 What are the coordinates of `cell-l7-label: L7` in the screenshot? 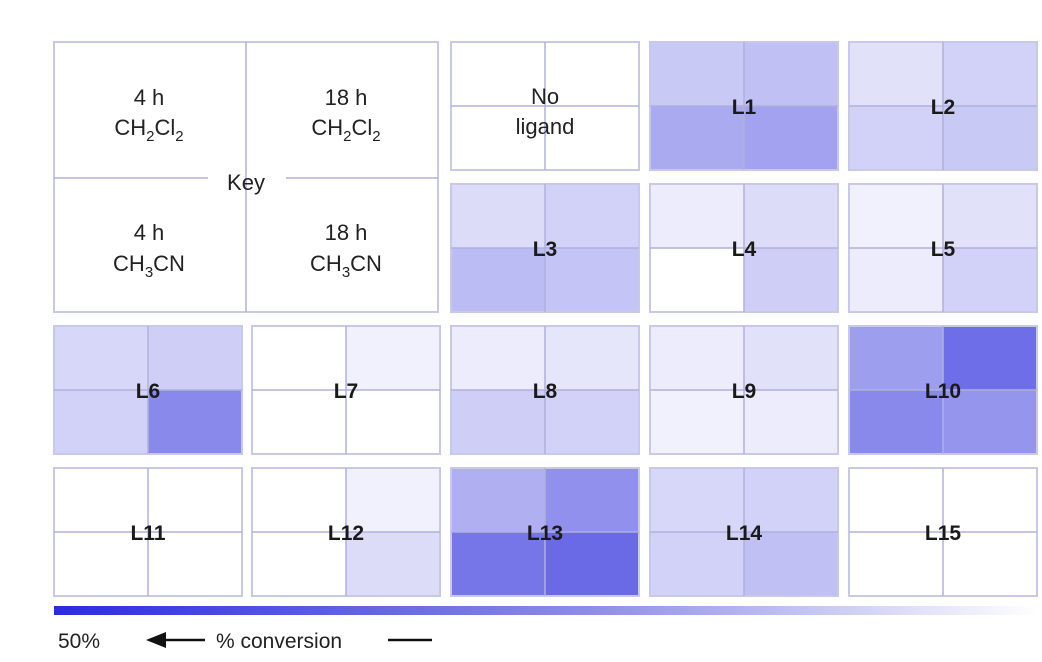 It's located at (346, 391).